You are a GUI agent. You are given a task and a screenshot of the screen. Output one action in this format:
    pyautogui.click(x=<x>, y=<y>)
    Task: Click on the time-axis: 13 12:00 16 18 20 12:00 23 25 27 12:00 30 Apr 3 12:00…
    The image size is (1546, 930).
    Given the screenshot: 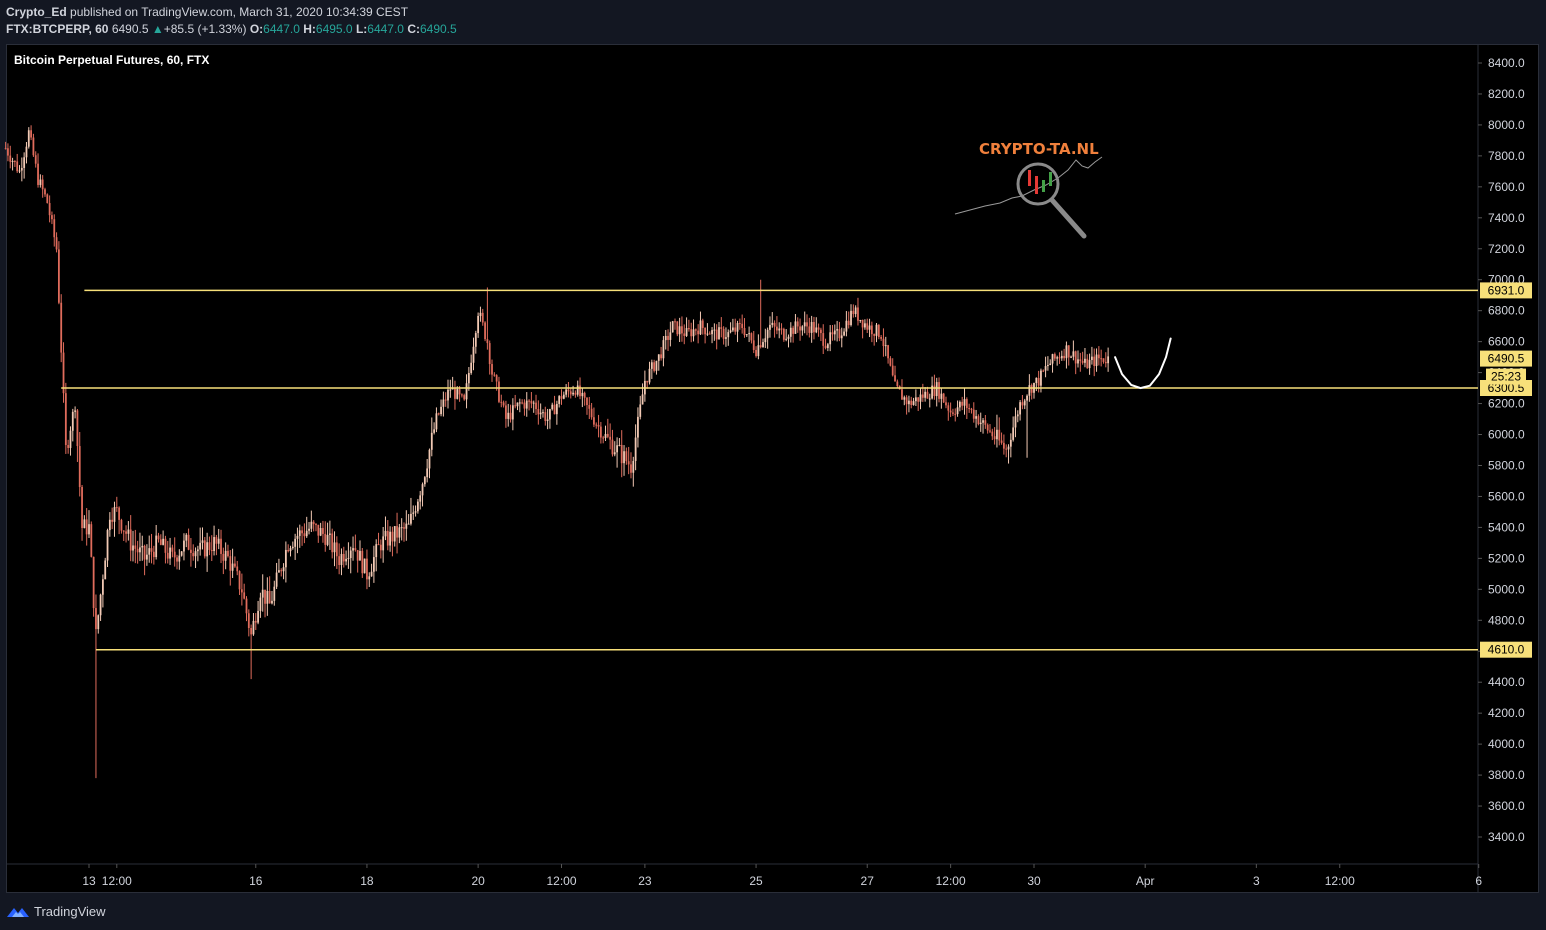 What is the action you would take?
    pyautogui.click(x=782, y=876)
    